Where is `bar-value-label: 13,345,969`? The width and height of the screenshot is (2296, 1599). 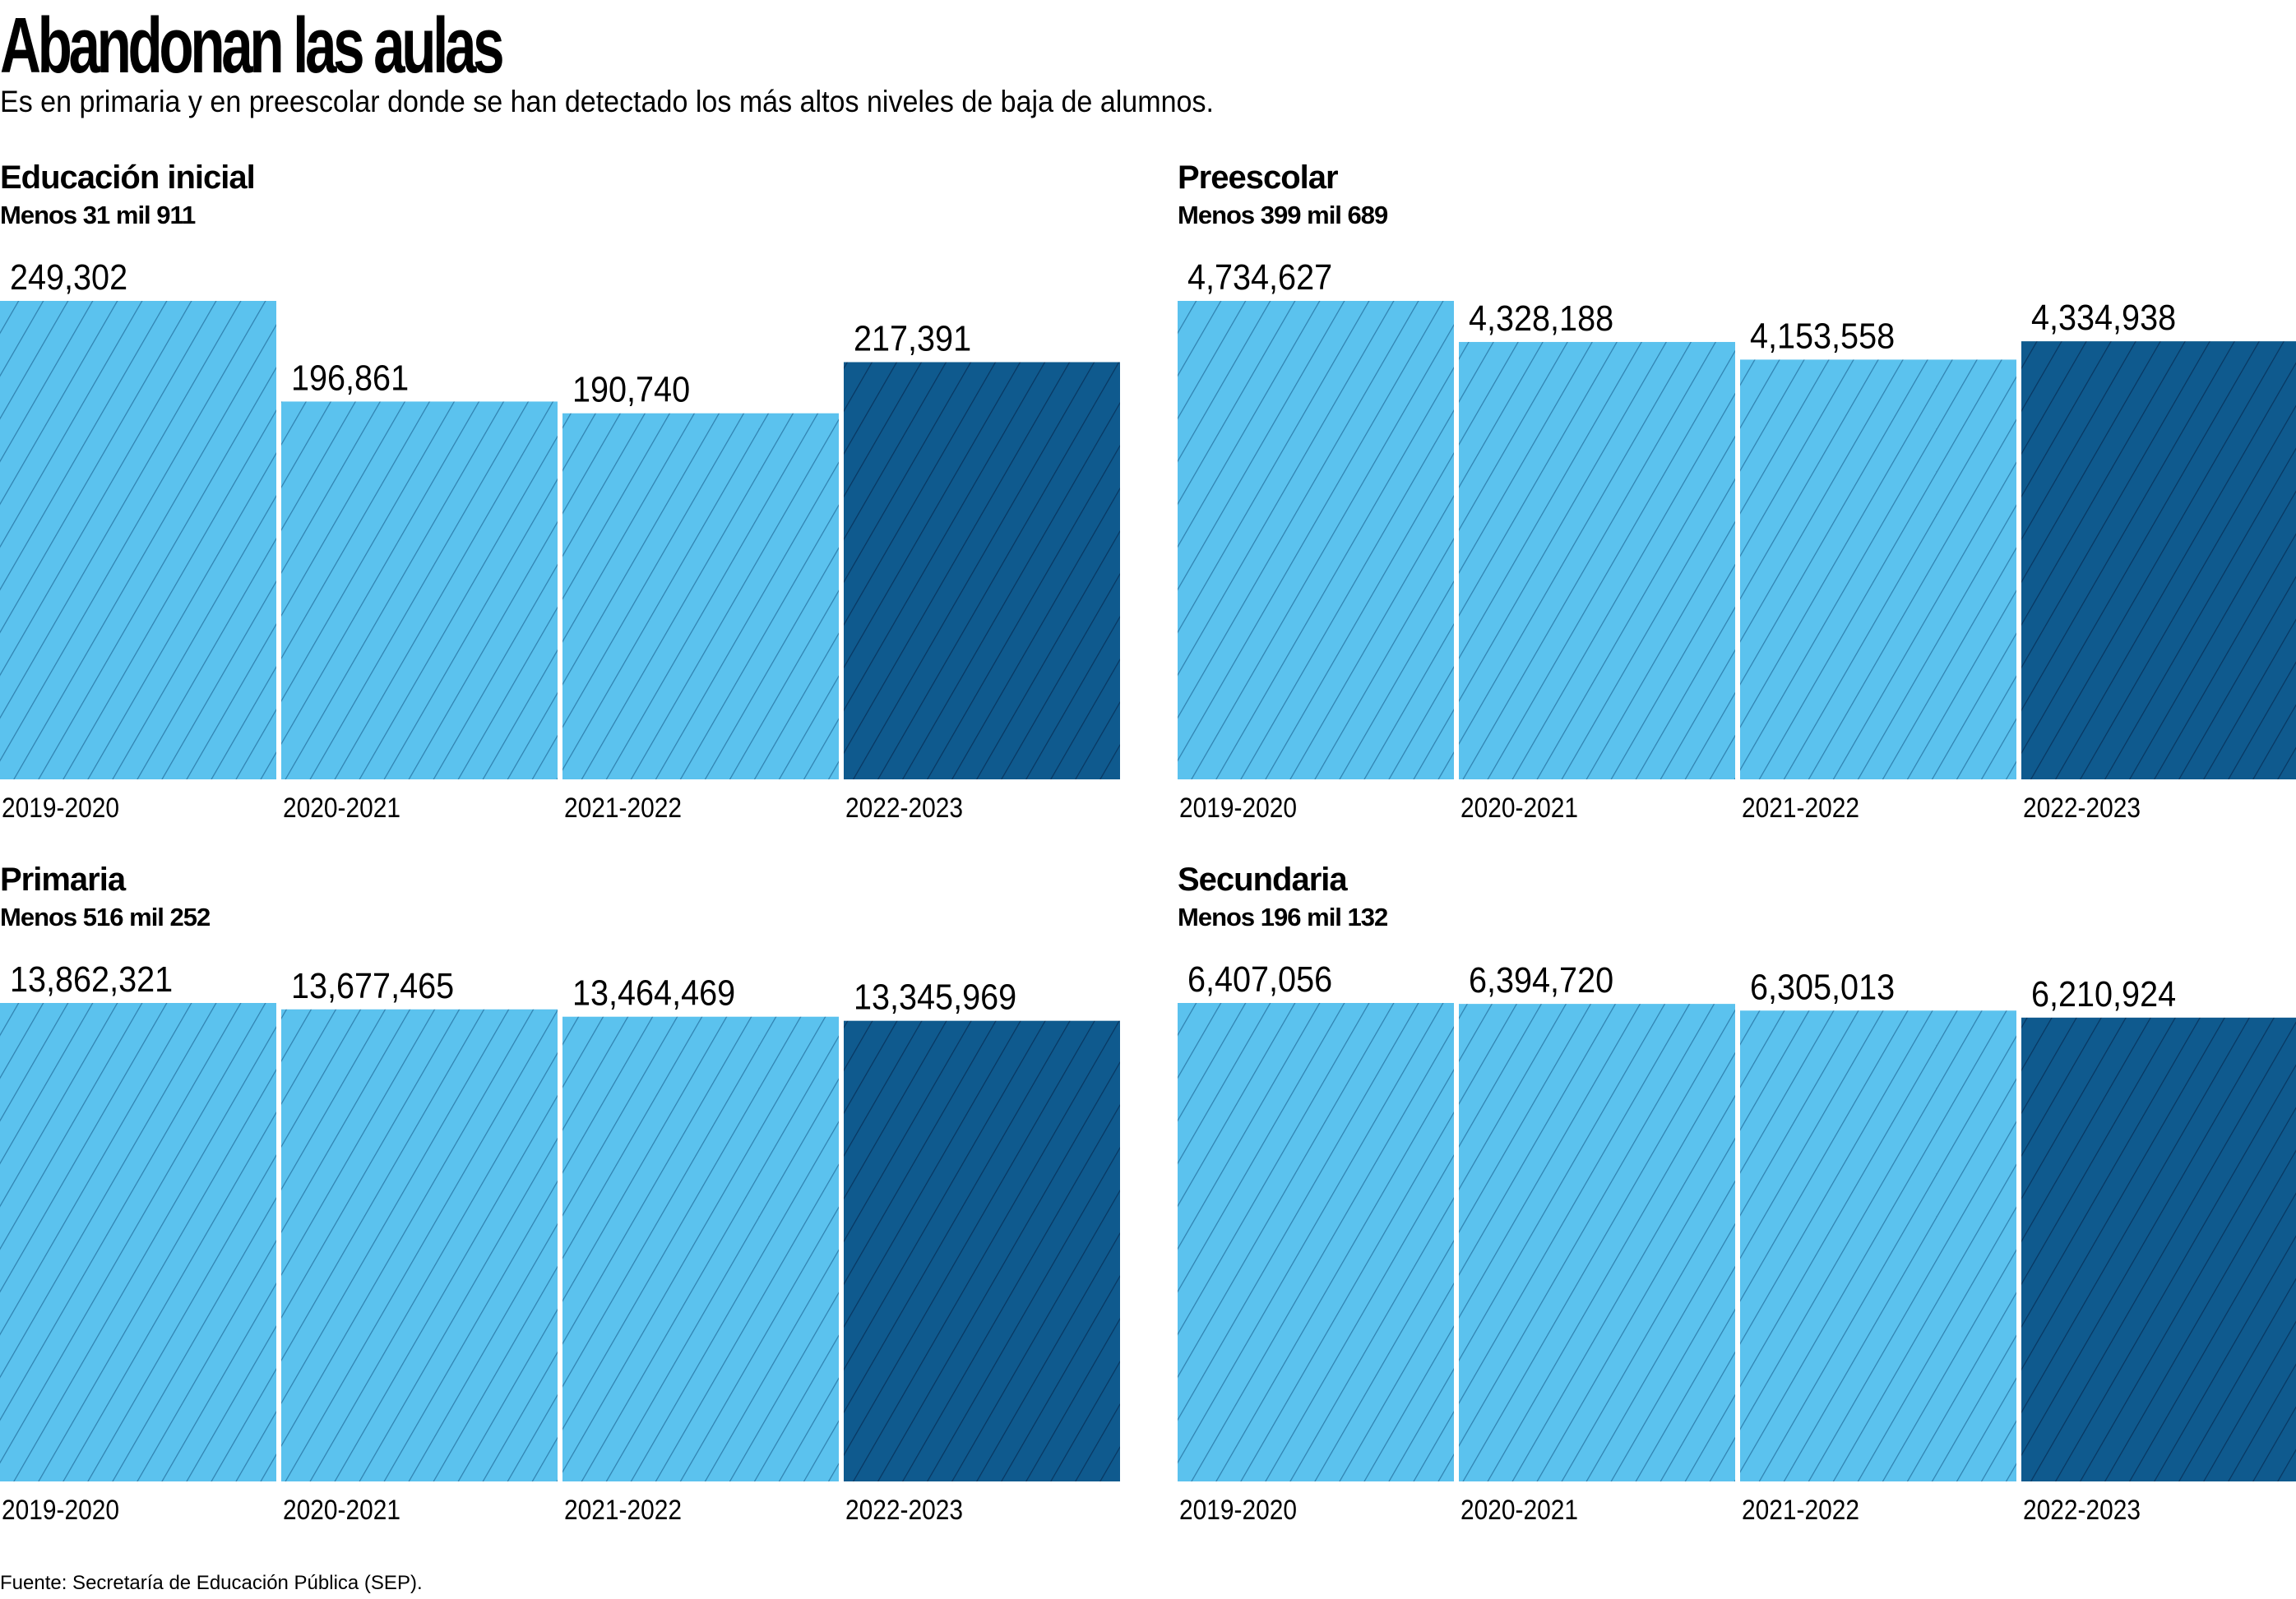 bar-value-label: 13,345,969 is located at coordinates (935, 997).